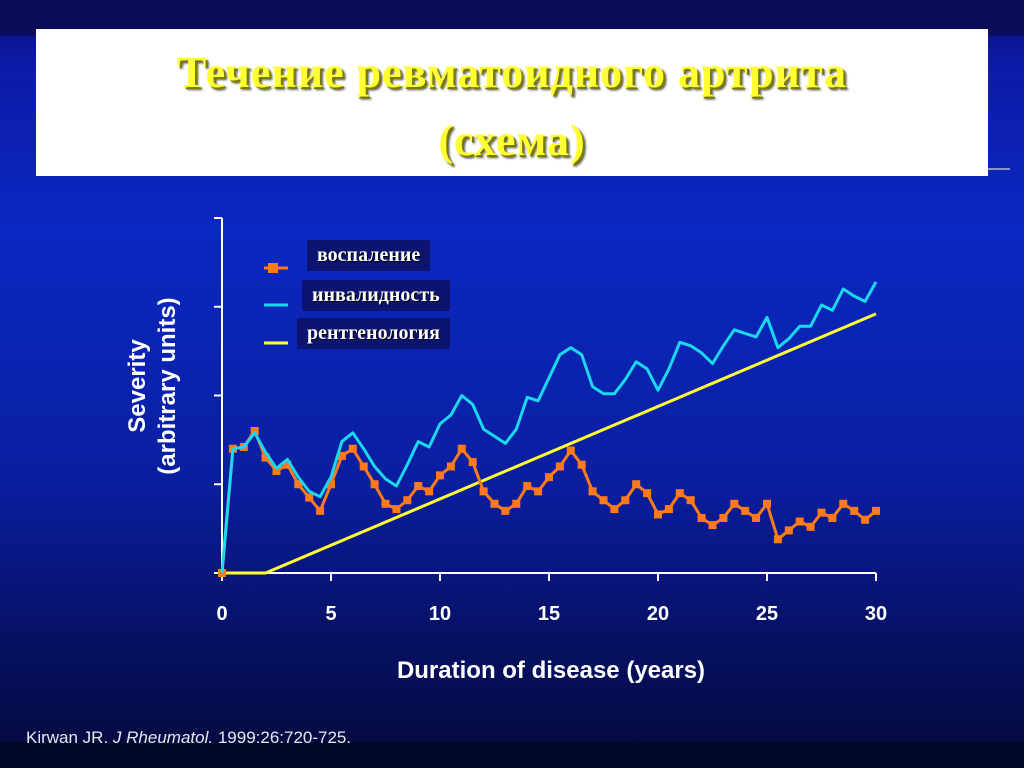  I want to click on legend-label-disability: инвалидность, so click(376, 295).